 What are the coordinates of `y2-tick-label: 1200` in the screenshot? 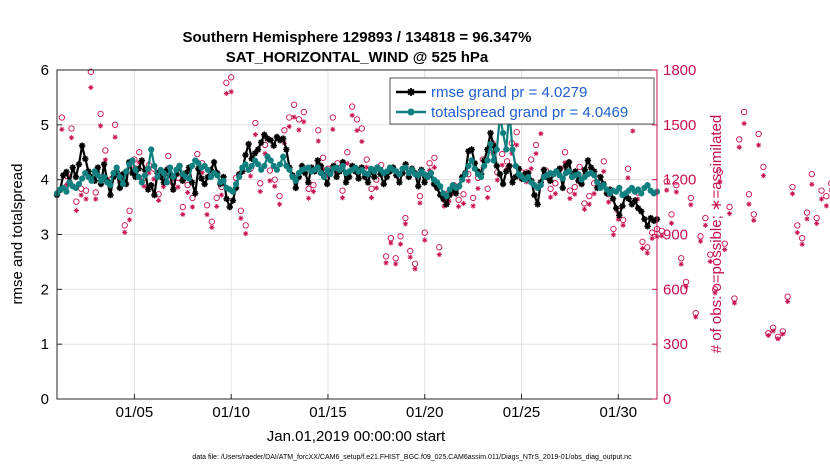 It's located at (679, 180).